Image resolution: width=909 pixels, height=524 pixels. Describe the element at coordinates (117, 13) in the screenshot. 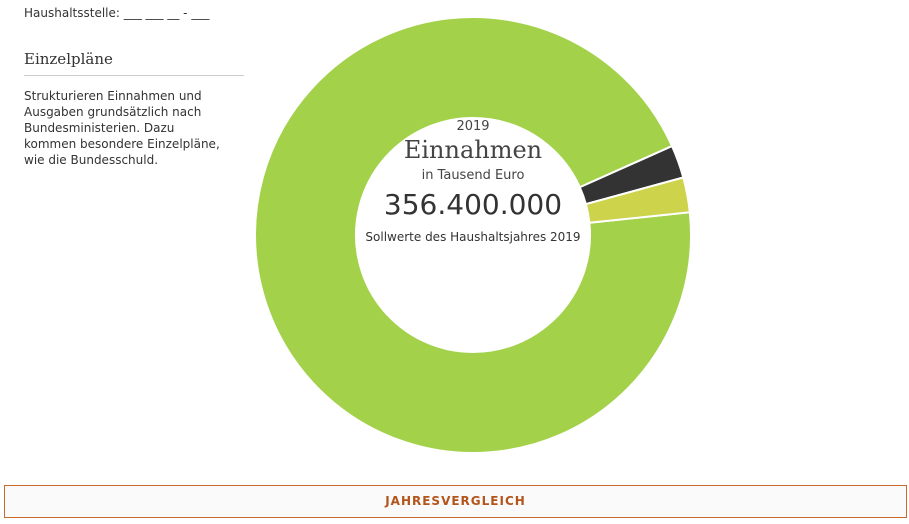

I see `header-label: Haushaltsstelle: ___ ___ __ - ___` at that location.